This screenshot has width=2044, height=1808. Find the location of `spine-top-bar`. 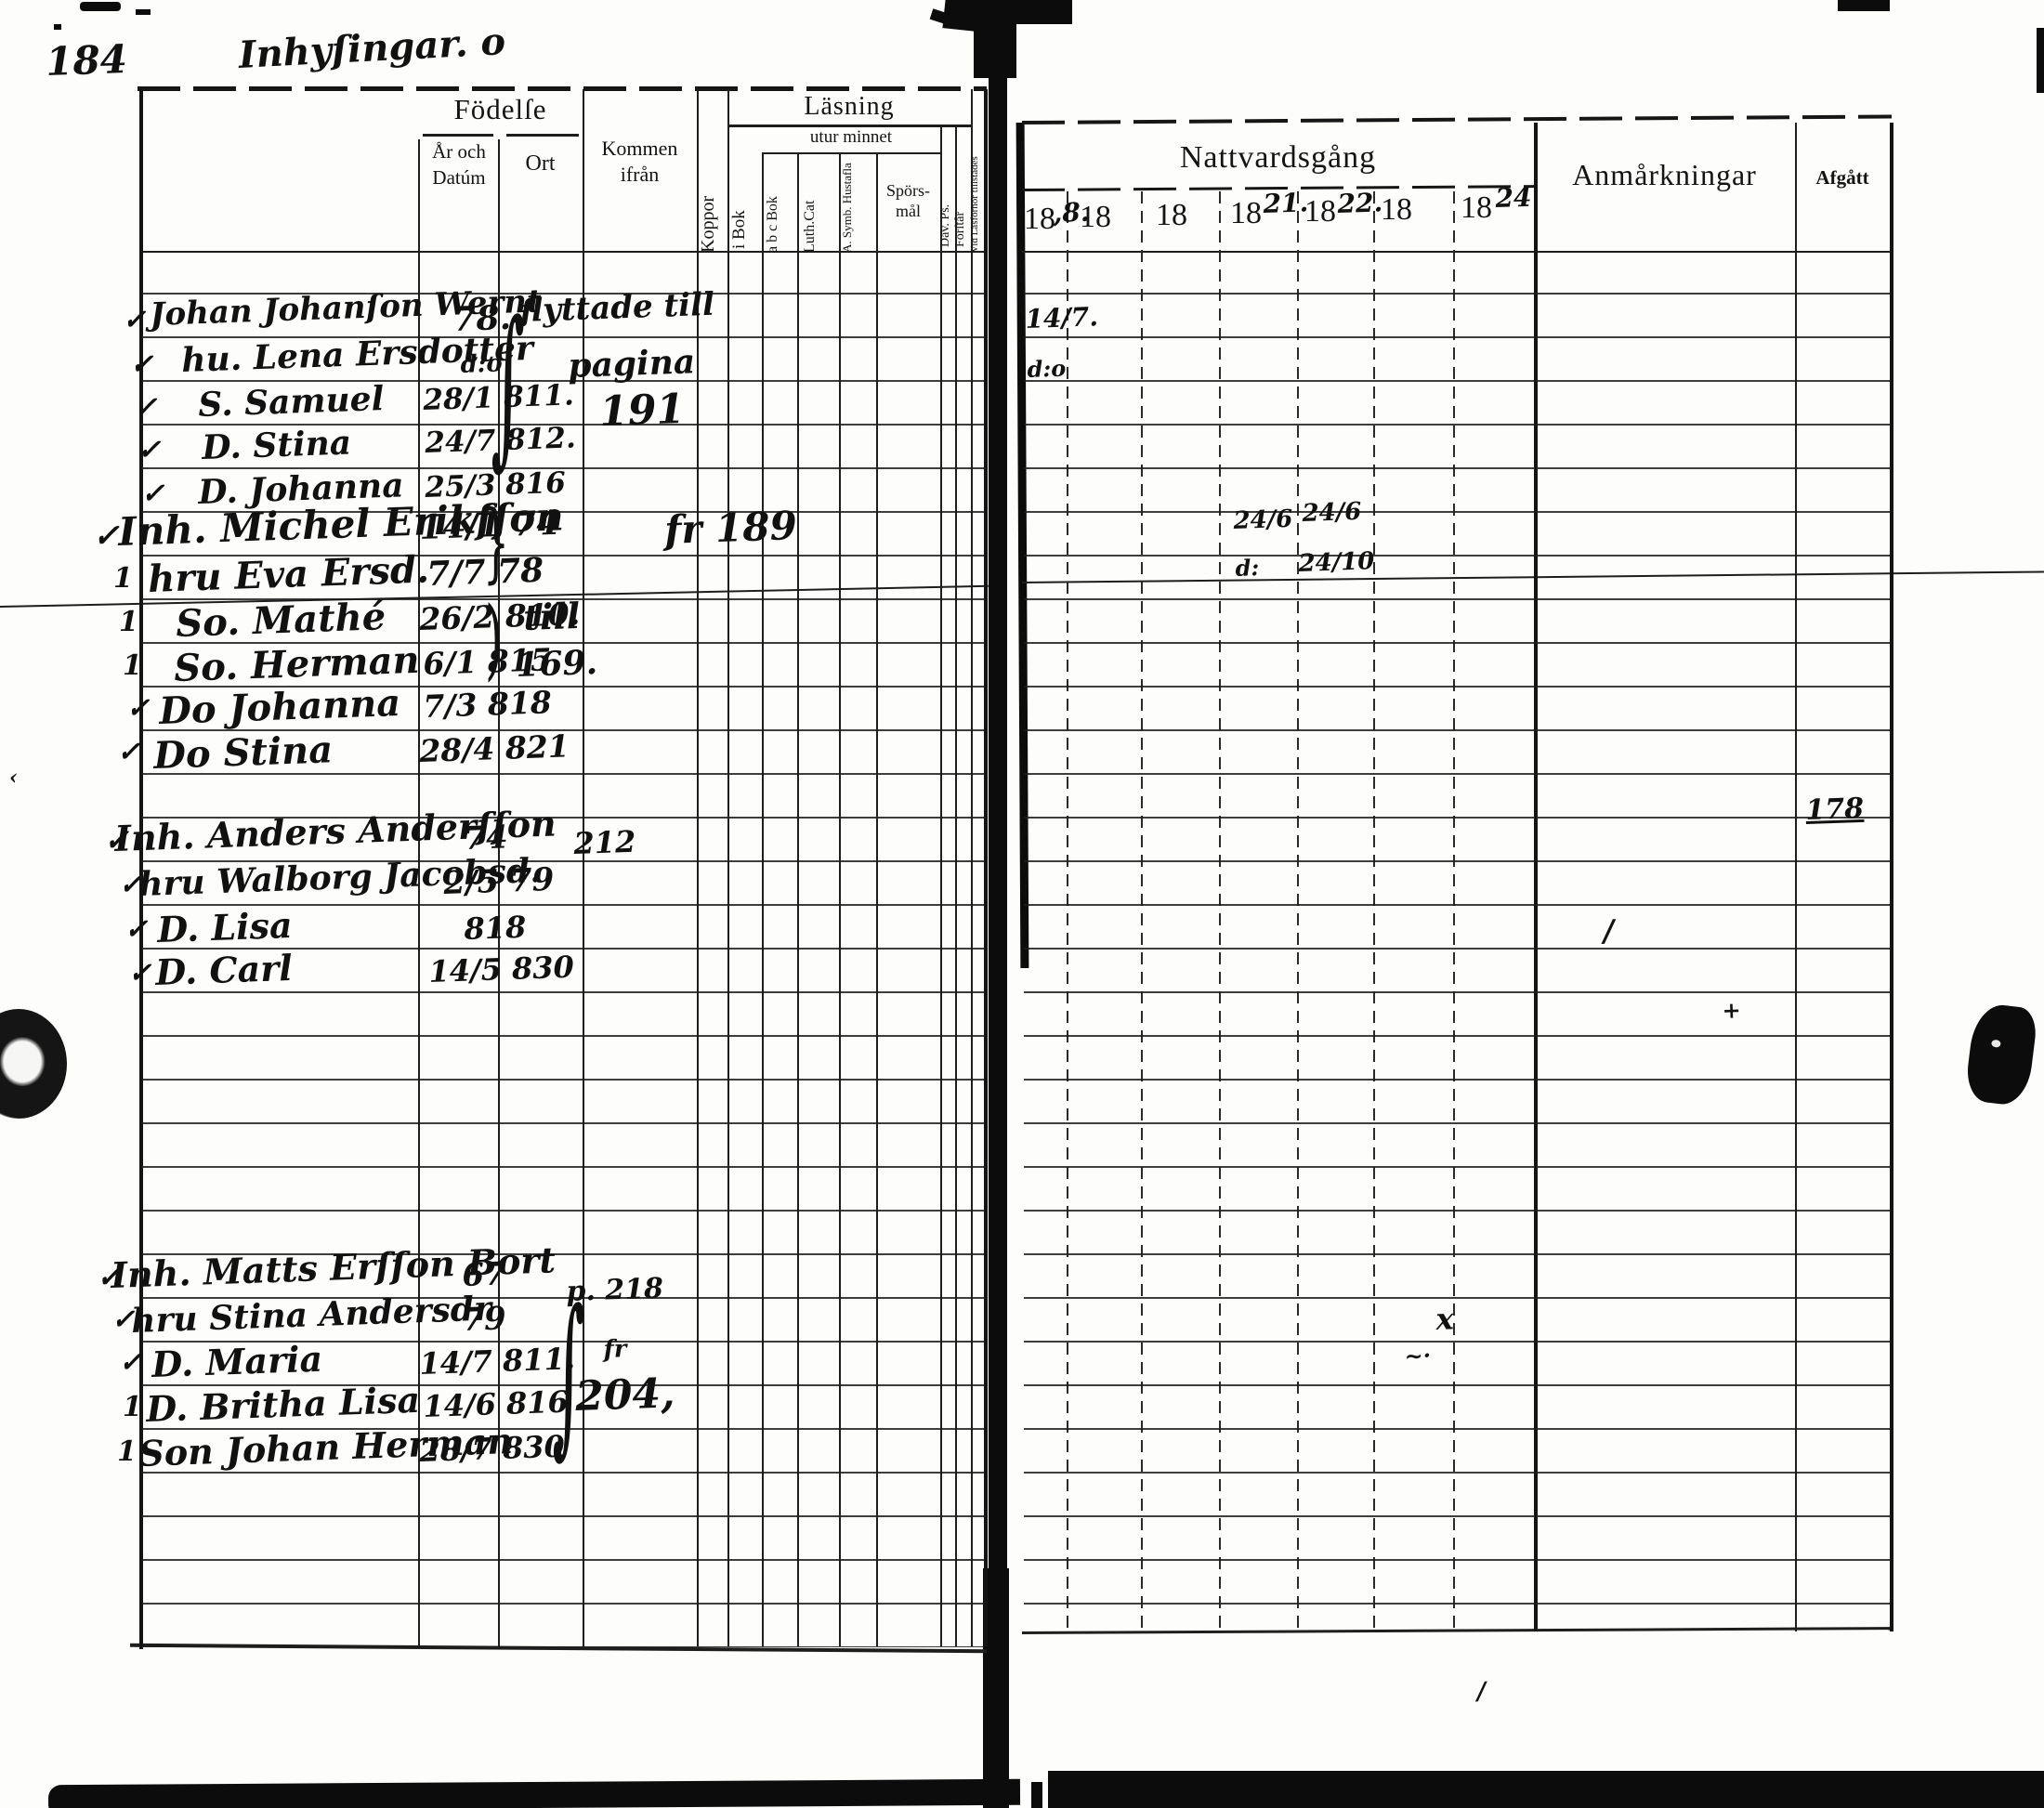

spine-top-bar is located at coordinates (1044, 12).